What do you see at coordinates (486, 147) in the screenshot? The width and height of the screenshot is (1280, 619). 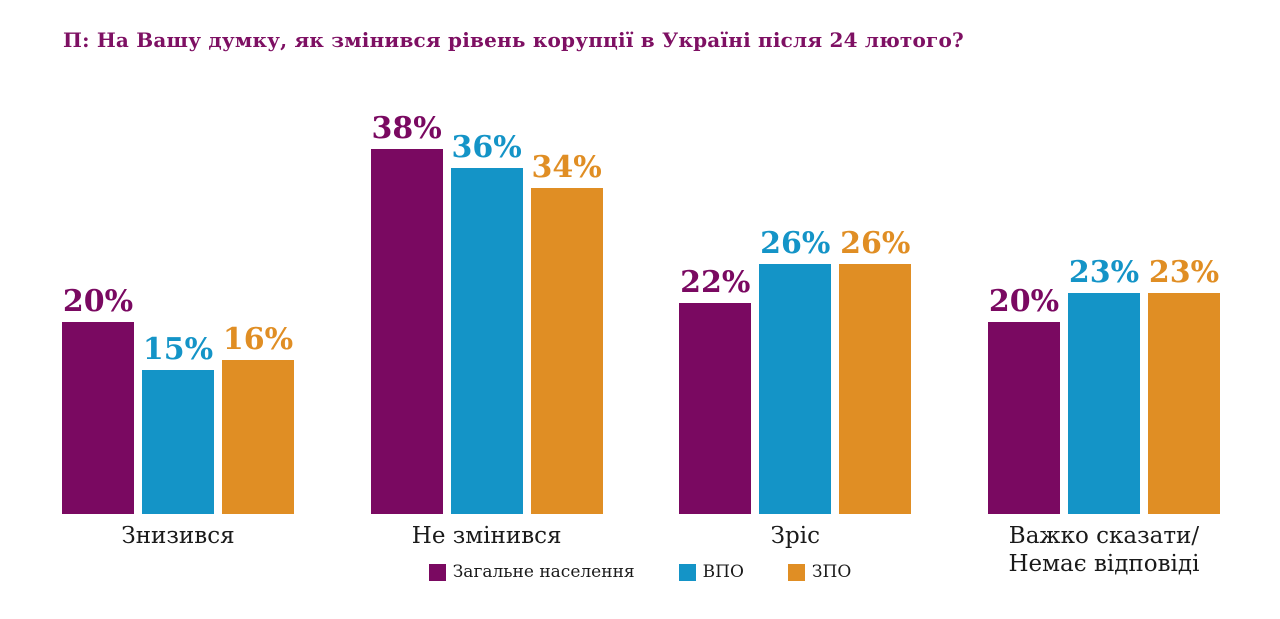 I see `bar-value-label: 36%` at bounding box center [486, 147].